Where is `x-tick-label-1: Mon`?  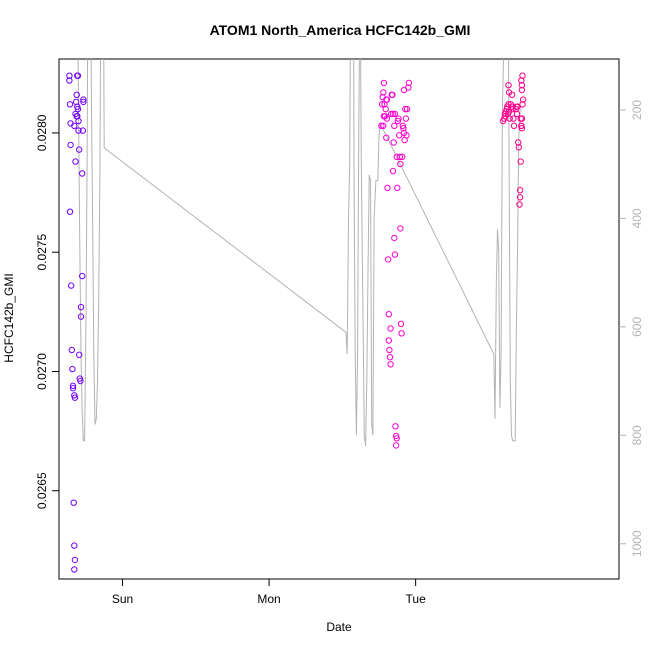
x-tick-label-1: Mon is located at coordinates (268, 599).